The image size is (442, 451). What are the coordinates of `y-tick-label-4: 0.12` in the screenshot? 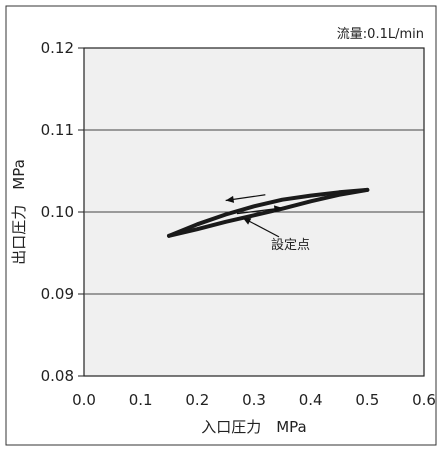 It's located at (57, 48).